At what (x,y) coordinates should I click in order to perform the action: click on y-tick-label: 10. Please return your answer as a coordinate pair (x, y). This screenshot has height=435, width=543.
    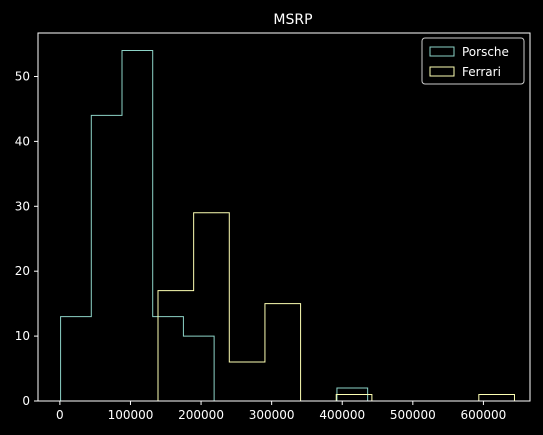
    Looking at the image, I should click on (22, 336).